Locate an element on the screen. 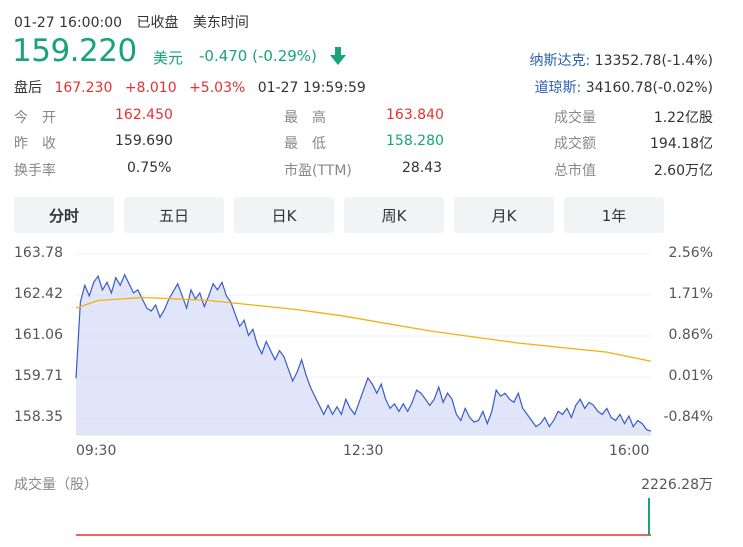 Image resolution: width=743 pixels, height=547 pixels. stat-high-label: 最 高 is located at coordinates (305, 118).